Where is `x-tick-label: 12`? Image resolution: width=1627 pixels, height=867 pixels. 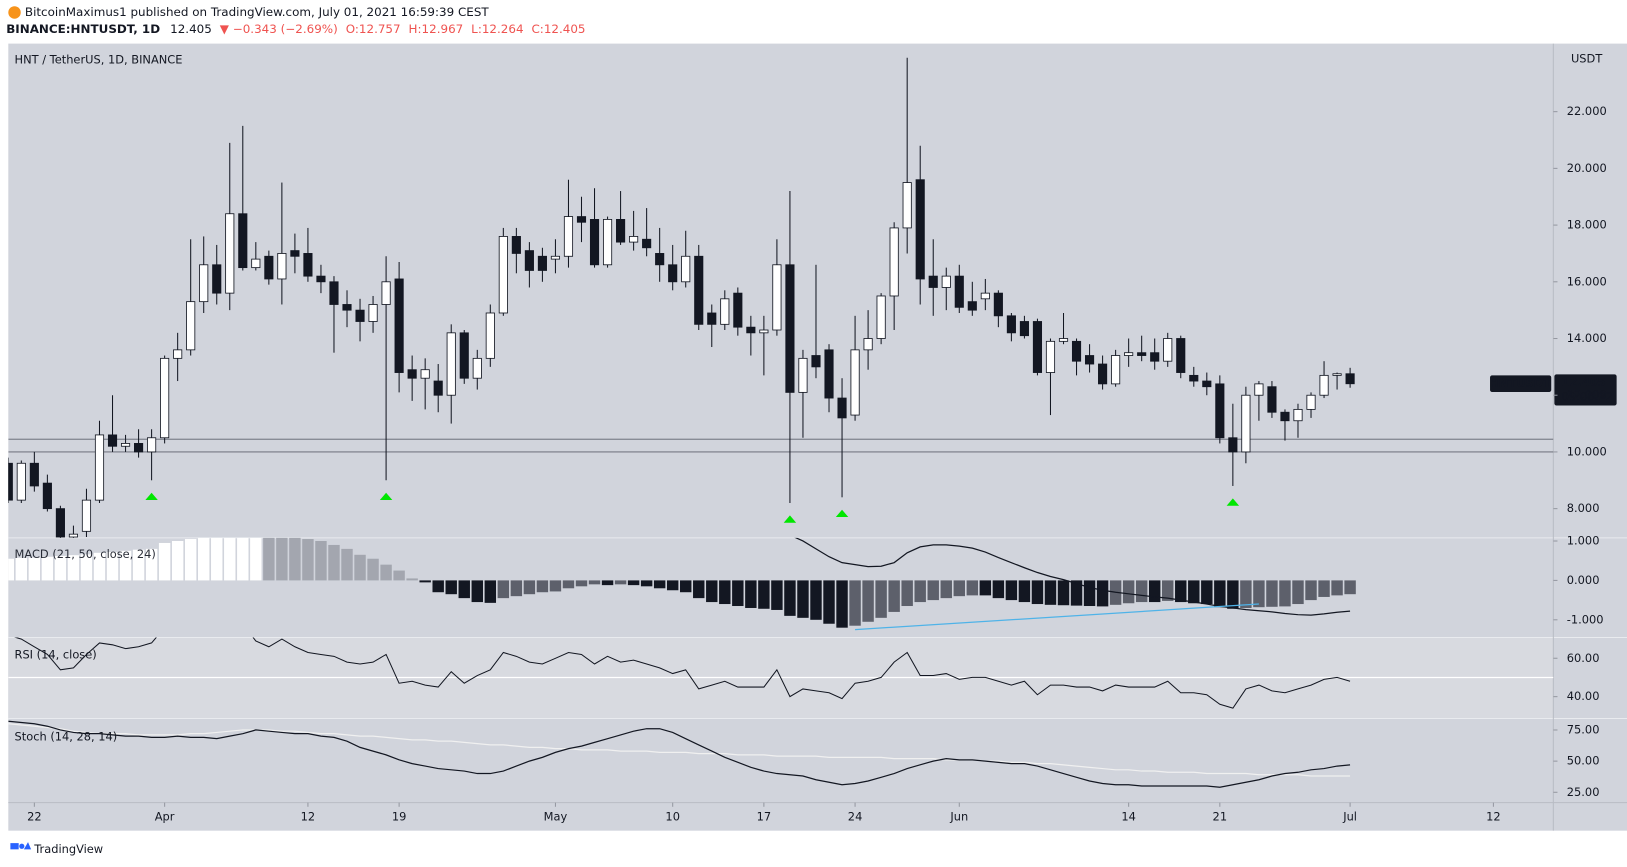 x-tick-label: 12 is located at coordinates (308, 817).